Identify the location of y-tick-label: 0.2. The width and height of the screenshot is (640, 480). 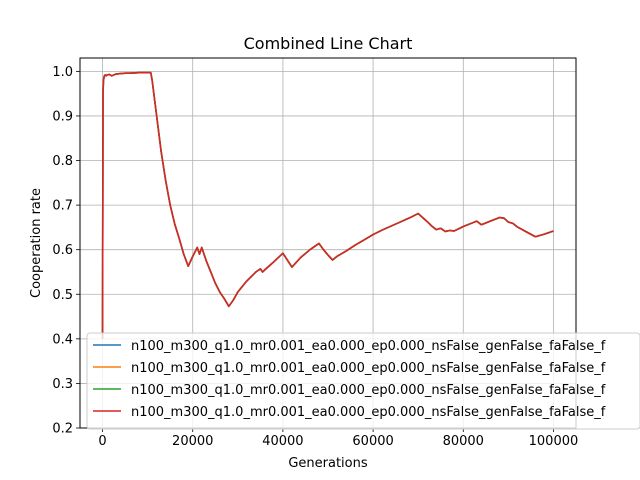
(62, 429).